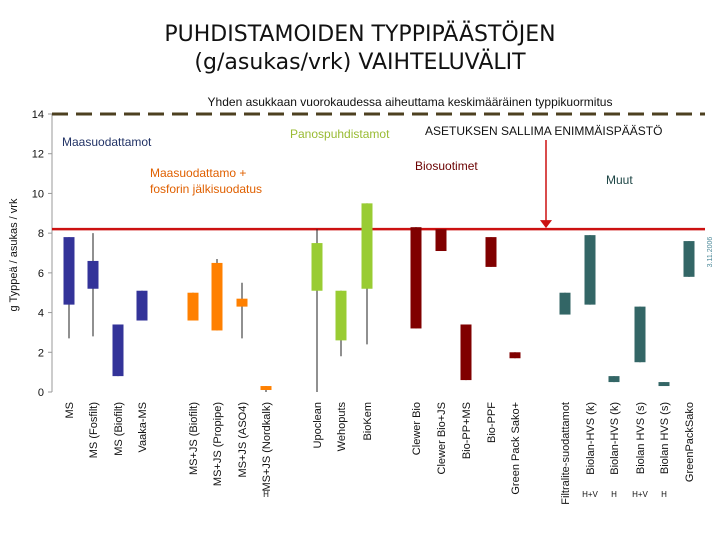 The width and height of the screenshot is (720, 540). I want to click on category-label: Filtralite-suodattamot, so click(566, 453).